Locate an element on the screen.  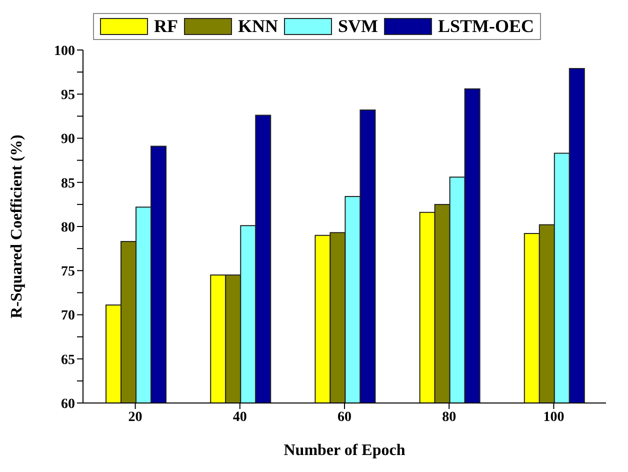
legend-label: KNN is located at coordinates (258, 26).